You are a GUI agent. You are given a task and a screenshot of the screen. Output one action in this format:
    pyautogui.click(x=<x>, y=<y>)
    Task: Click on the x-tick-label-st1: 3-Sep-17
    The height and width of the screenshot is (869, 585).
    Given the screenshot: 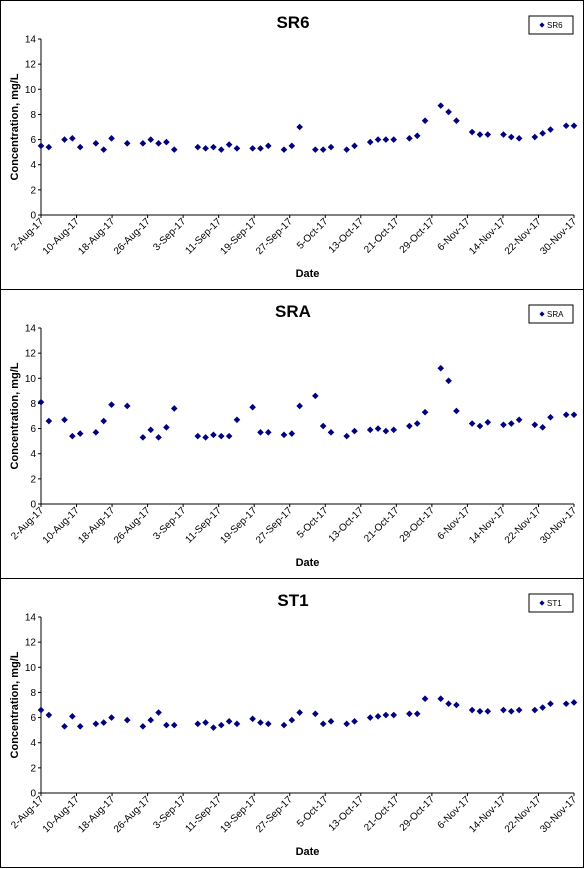 What is the action you would take?
    pyautogui.click(x=169, y=812)
    